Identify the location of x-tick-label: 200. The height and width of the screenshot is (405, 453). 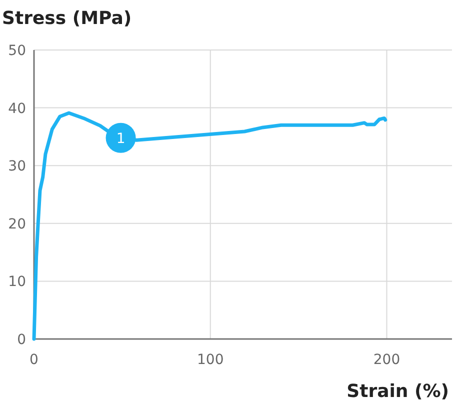
(386, 360).